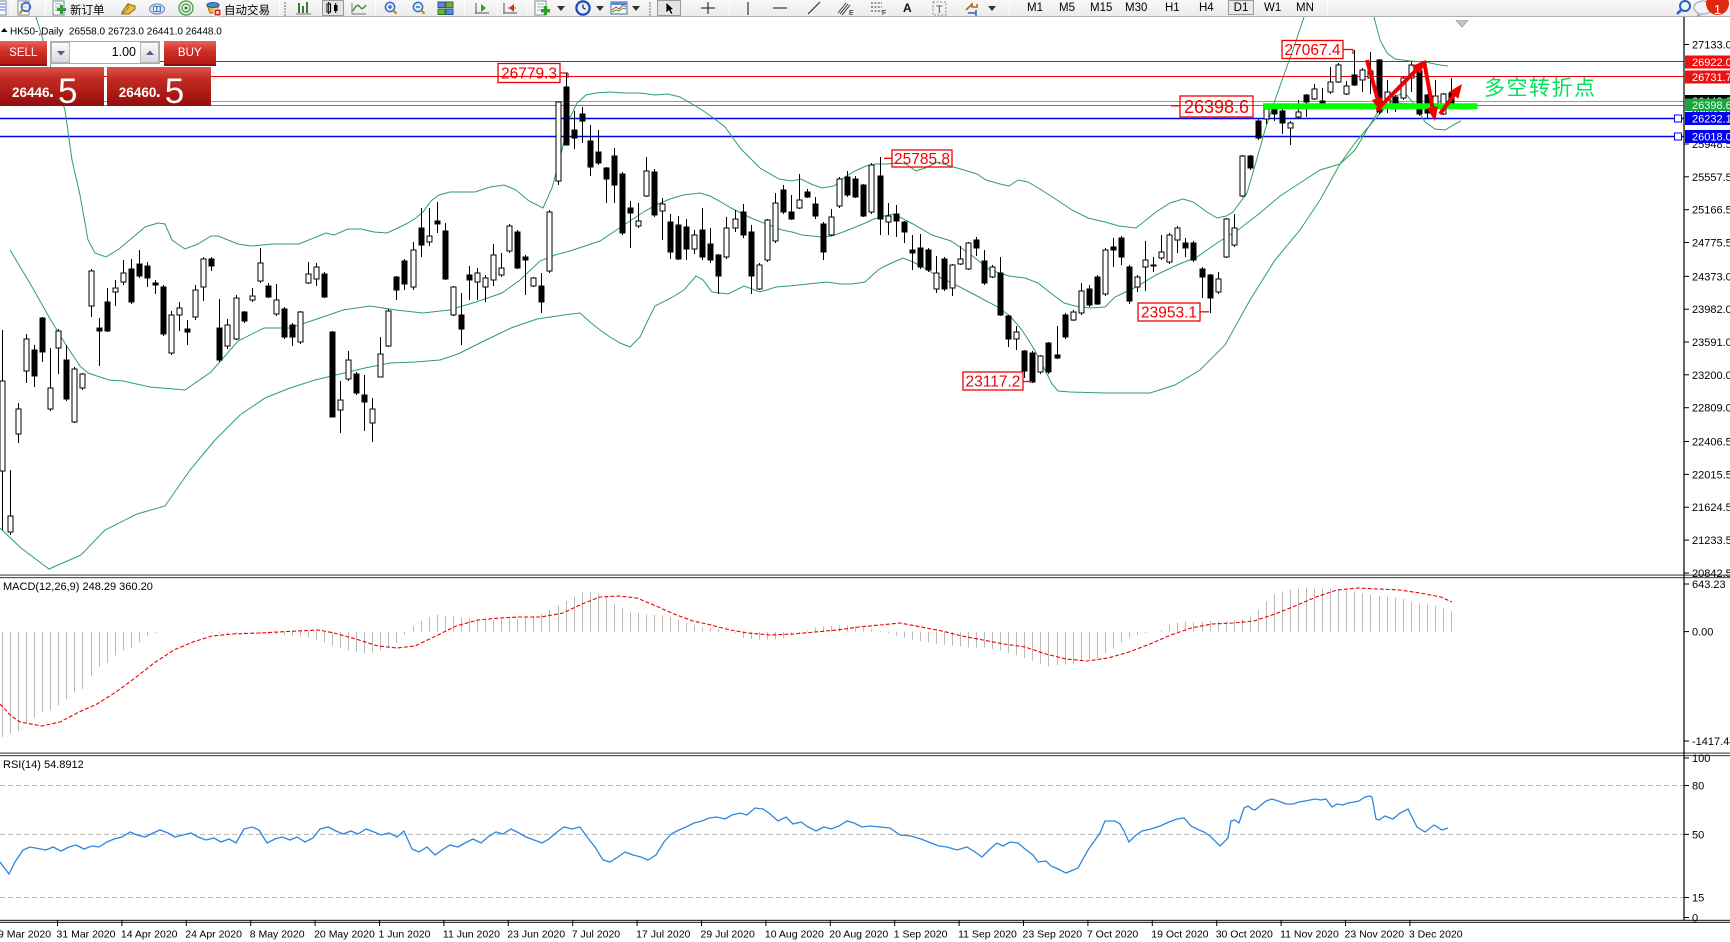 This screenshot has width=1730, height=942. Describe the element at coordinates (993, 382) in the screenshot. I see `svg-text: 23117.2` at that location.